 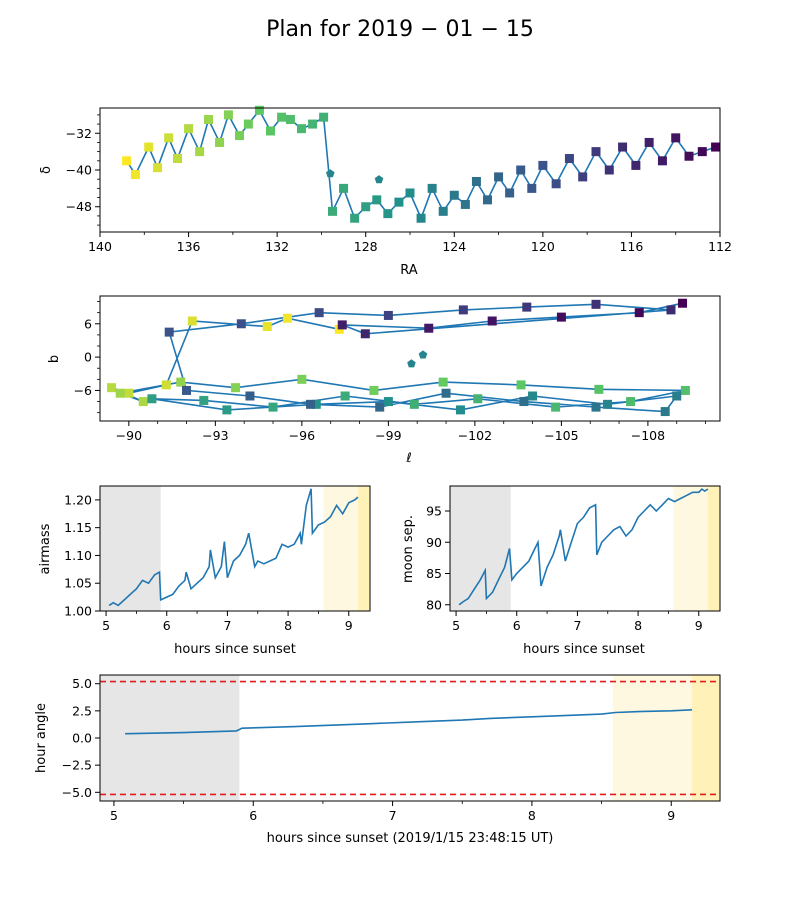 I want to click on line-airmass, so click(x=233, y=547).